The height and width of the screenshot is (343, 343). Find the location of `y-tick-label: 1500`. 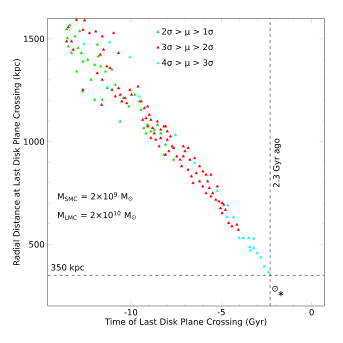

y-tick-label: 1500 is located at coordinates (34, 39).